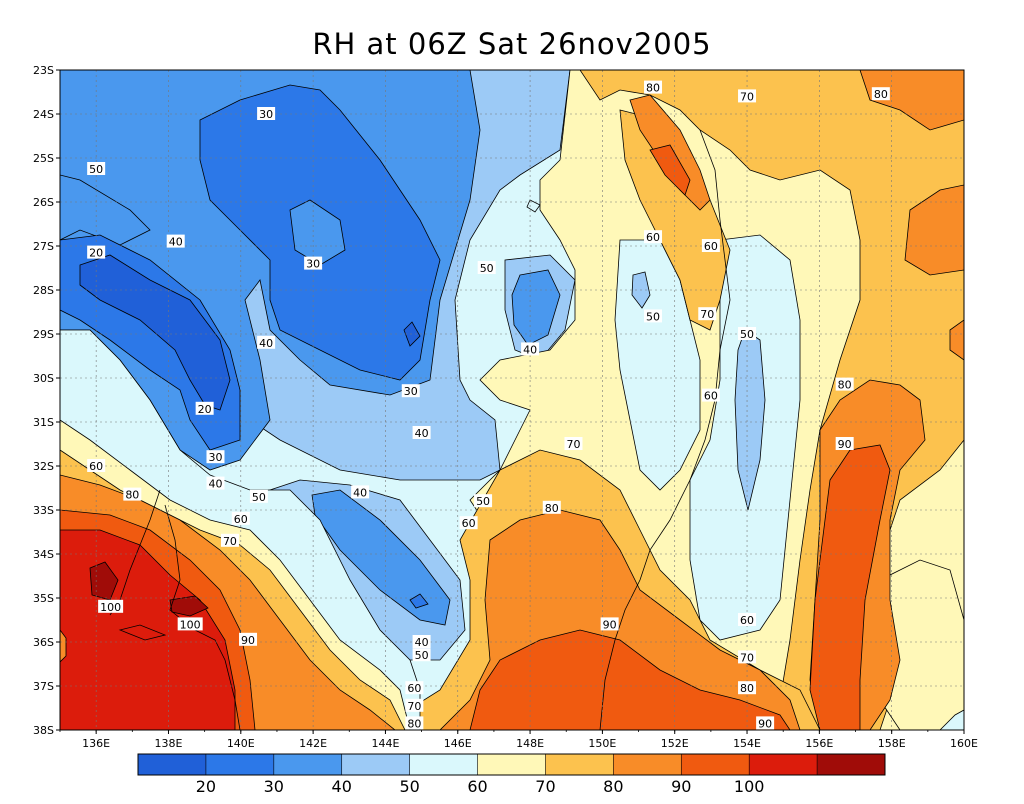  Describe the element at coordinates (602, 743) in the screenshot. I see `lon-tick-label: 150E` at that location.